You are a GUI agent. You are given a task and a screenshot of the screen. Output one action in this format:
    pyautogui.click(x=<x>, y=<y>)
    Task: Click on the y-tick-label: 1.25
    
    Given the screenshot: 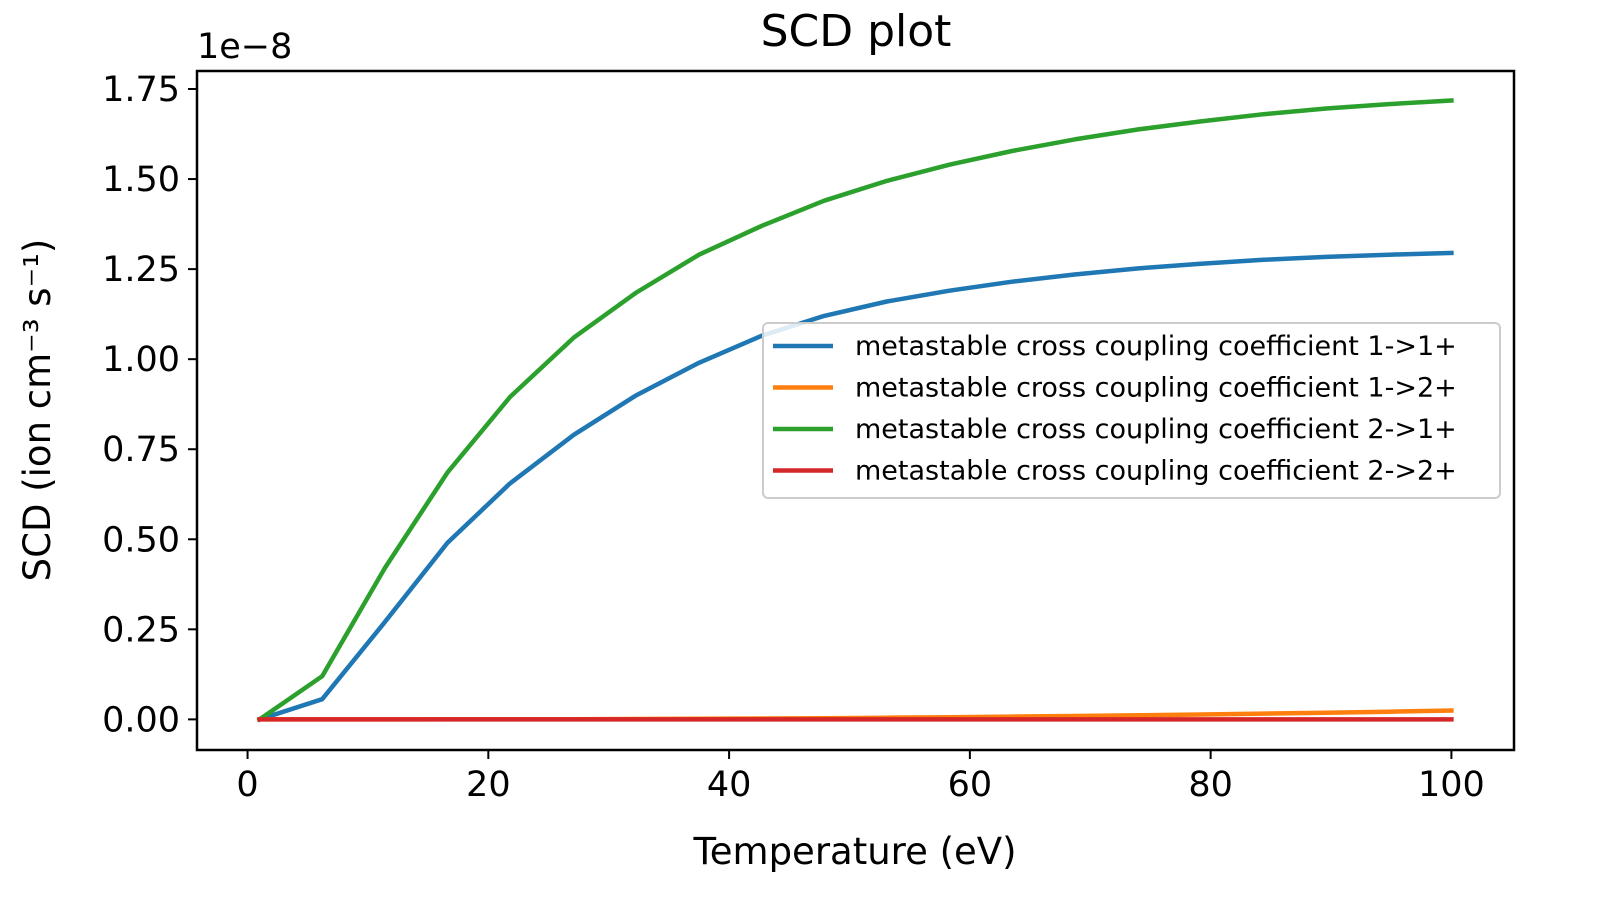 What is the action you would take?
    pyautogui.click(x=141, y=270)
    